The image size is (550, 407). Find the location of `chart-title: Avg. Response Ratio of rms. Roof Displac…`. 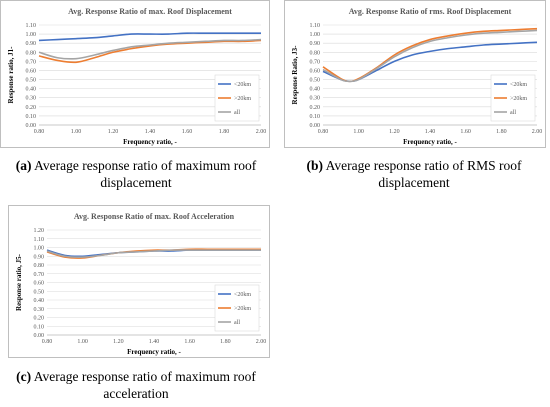

chart-title: Avg. Response Ratio of rms. Roof Displac… is located at coordinates (430, 11).